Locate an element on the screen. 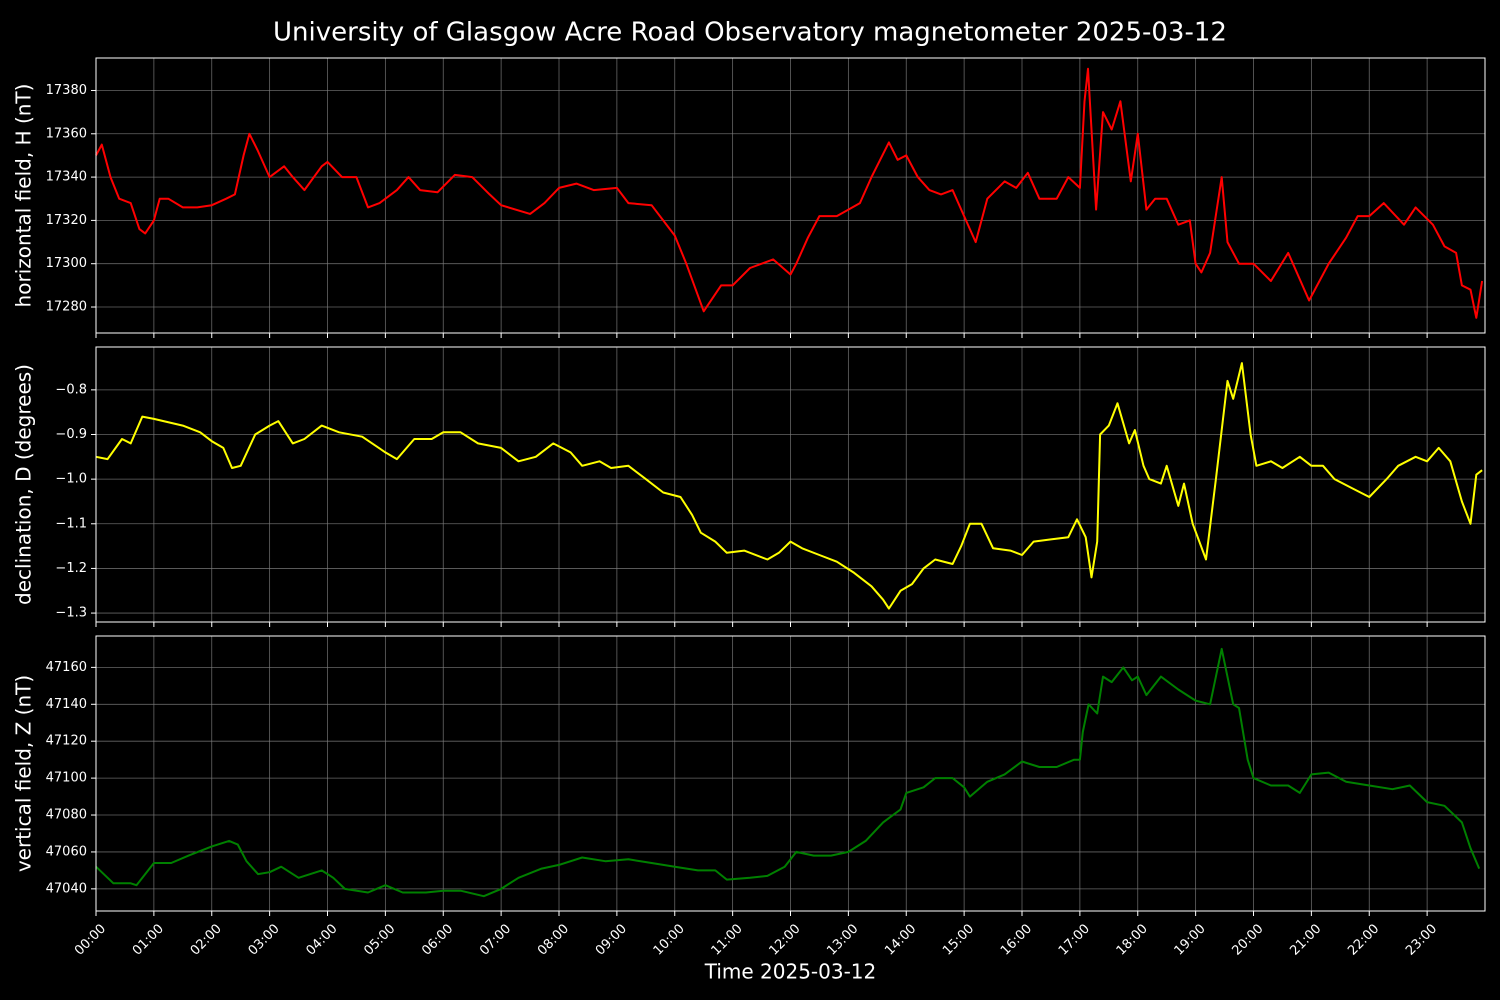 This screenshot has width=1500, height=1000. x-tick-label: 10:00 is located at coordinates (669, 939).